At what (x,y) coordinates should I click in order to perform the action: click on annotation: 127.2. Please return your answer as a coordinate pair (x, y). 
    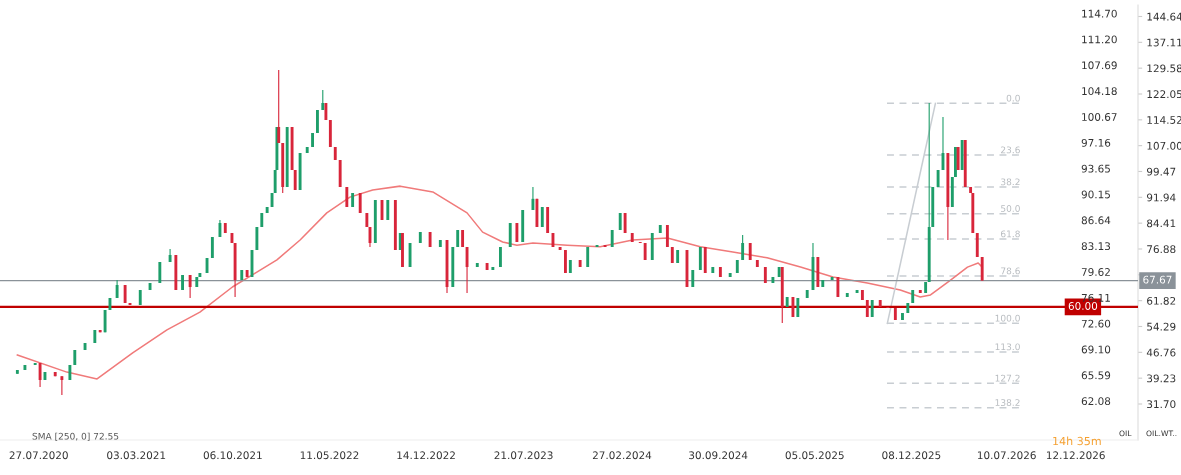
    Looking at the image, I should click on (1007, 378).